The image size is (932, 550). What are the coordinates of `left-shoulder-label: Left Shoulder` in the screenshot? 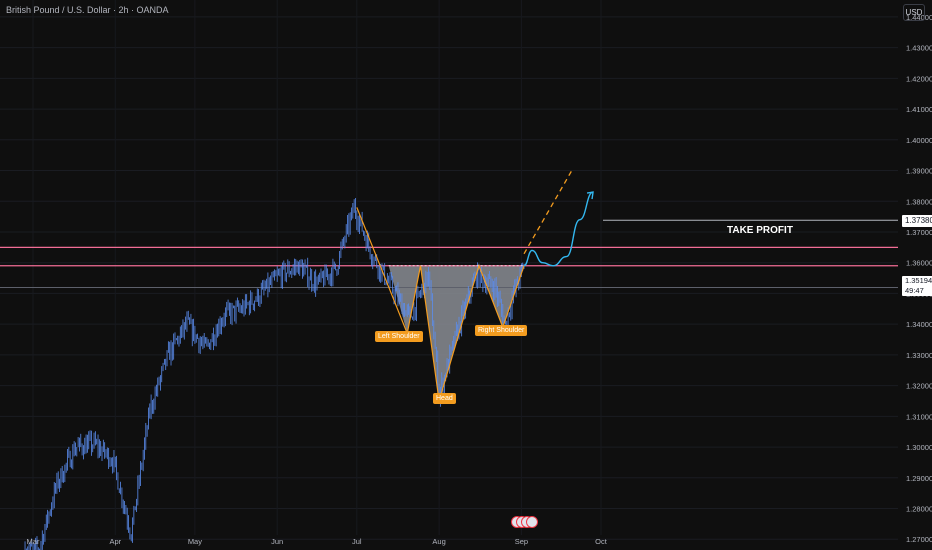 It's located at (399, 336).